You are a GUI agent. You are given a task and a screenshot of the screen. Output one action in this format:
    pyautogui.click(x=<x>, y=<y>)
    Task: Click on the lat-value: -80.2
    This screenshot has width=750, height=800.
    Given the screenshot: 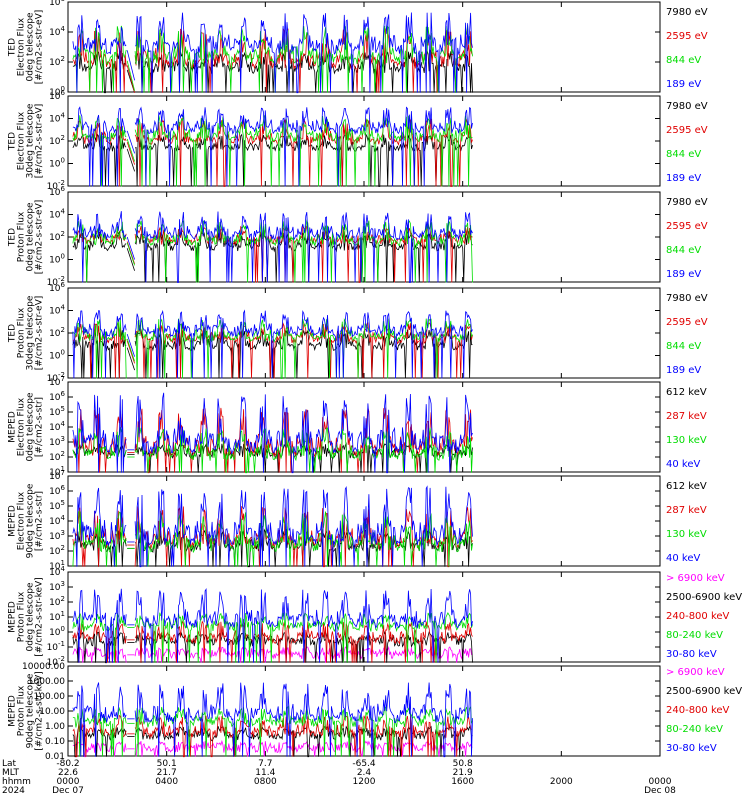 What is the action you would take?
    pyautogui.click(x=67, y=764)
    